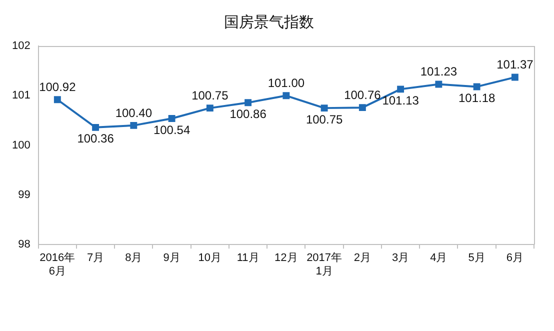 This screenshot has height=331, width=554. I want to click on y-tick-label: 101, so click(21, 96).